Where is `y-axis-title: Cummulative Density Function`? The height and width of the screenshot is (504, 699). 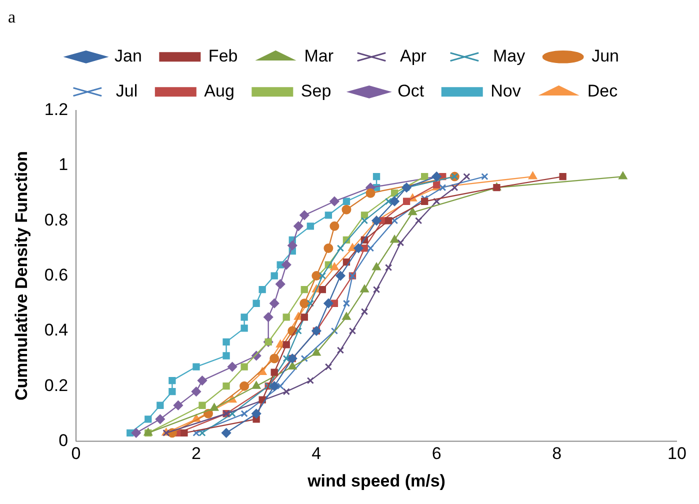
y-axis-title: Cummulative Density Function is located at coordinates (21, 275).